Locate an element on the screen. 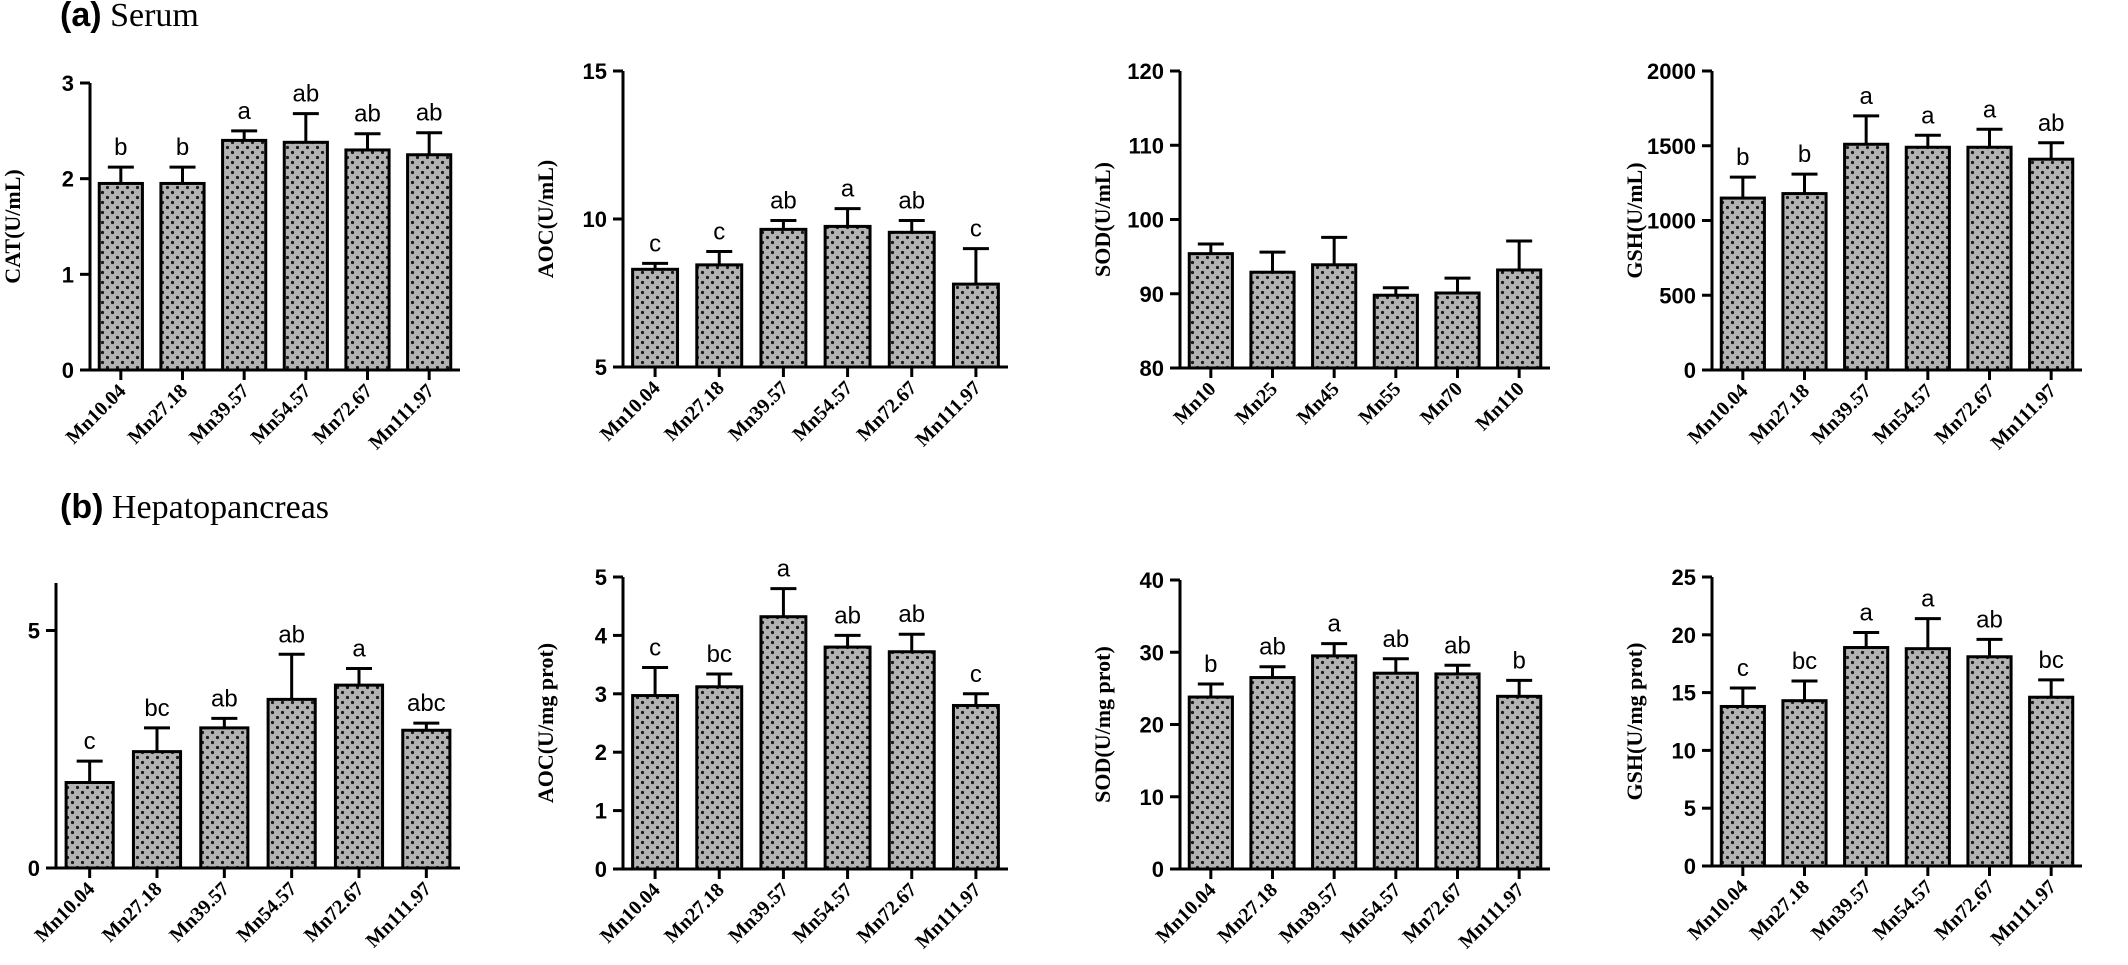 The height and width of the screenshot is (965, 2128). y-tick-label: 4 is located at coordinates (601, 635).